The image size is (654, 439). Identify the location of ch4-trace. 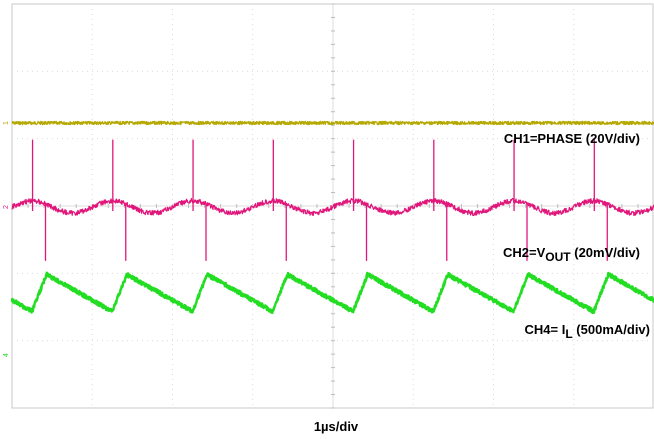
(332, 293).